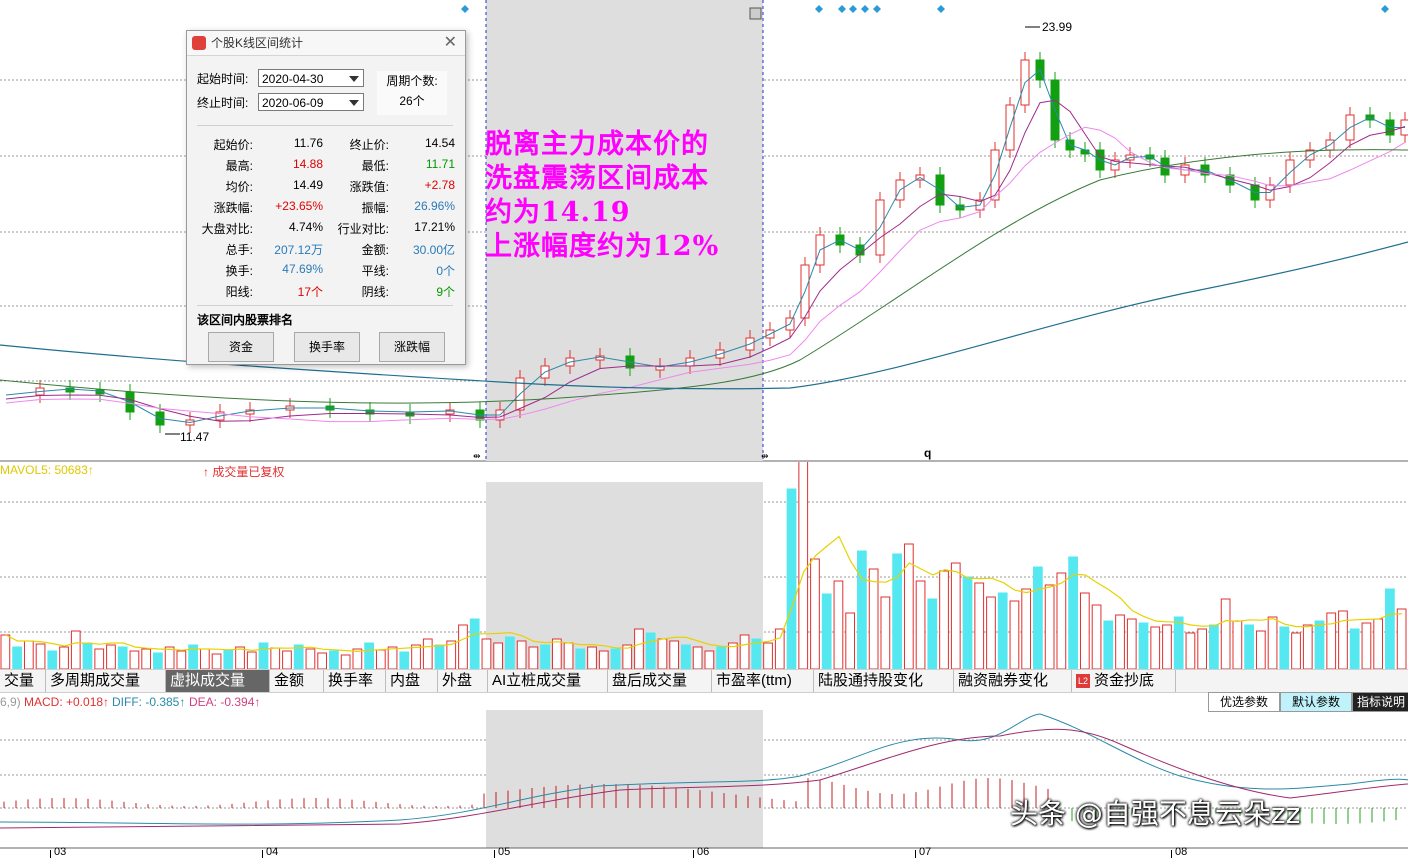 Image resolution: width=1408 pixels, height=858 pixels. What do you see at coordinates (602, 196) in the screenshot?
I see `annotation-text: 脱离主力成本价的 洗盘震荡区间成本 约为14.19 上涨幅度约为12%` at bounding box center [602, 196].